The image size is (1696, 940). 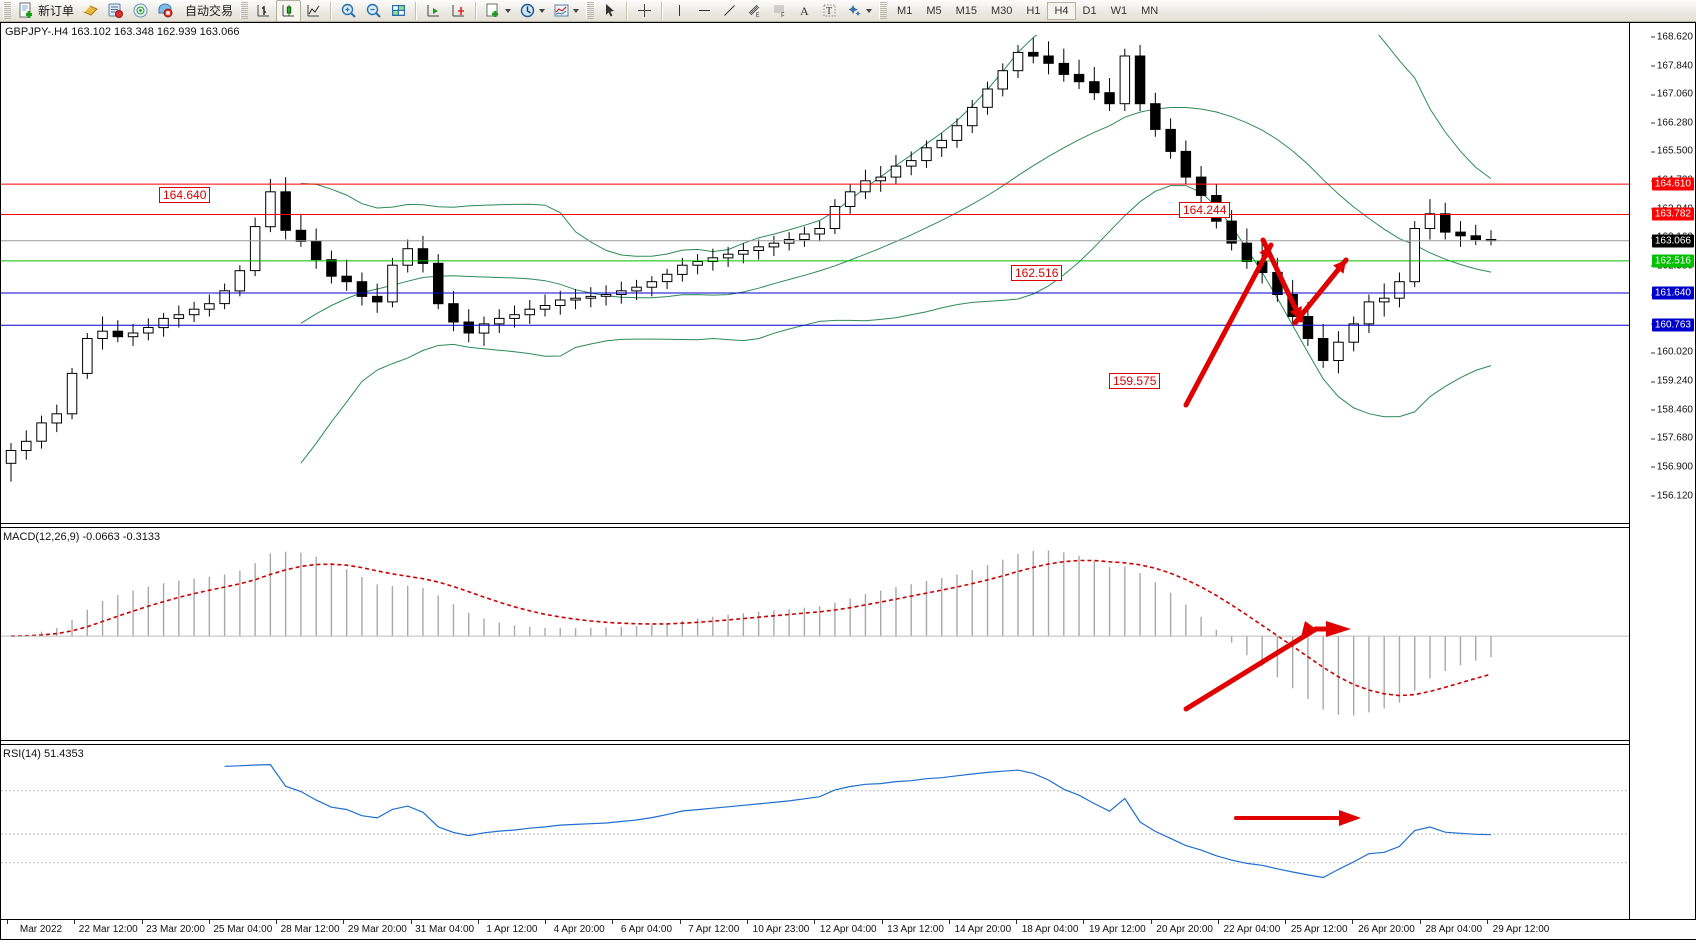 What do you see at coordinates (1672, 214) in the screenshot?
I see `price-level-label: 163.782` at bounding box center [1672, 214].